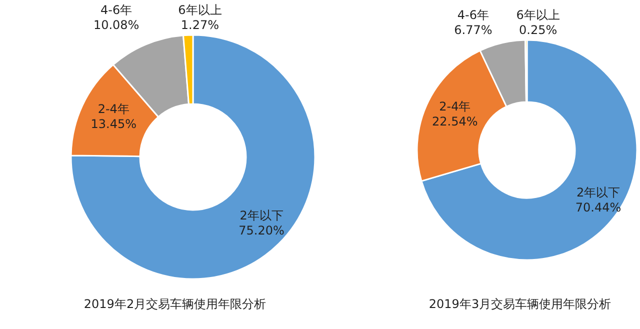  What do you see at coordinates (261, 230) in the screenshot?
I see `data-label: 75.20%` at bounding box center [261, 230].